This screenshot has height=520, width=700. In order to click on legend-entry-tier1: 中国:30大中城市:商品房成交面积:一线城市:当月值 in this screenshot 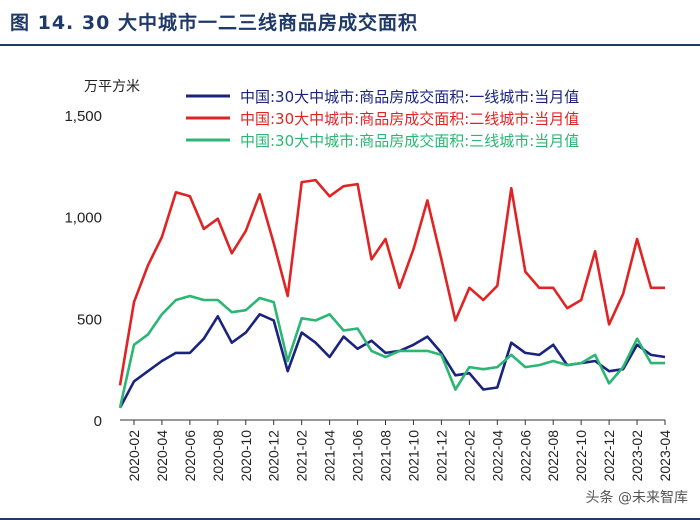, I will do `click(409, 97)`.